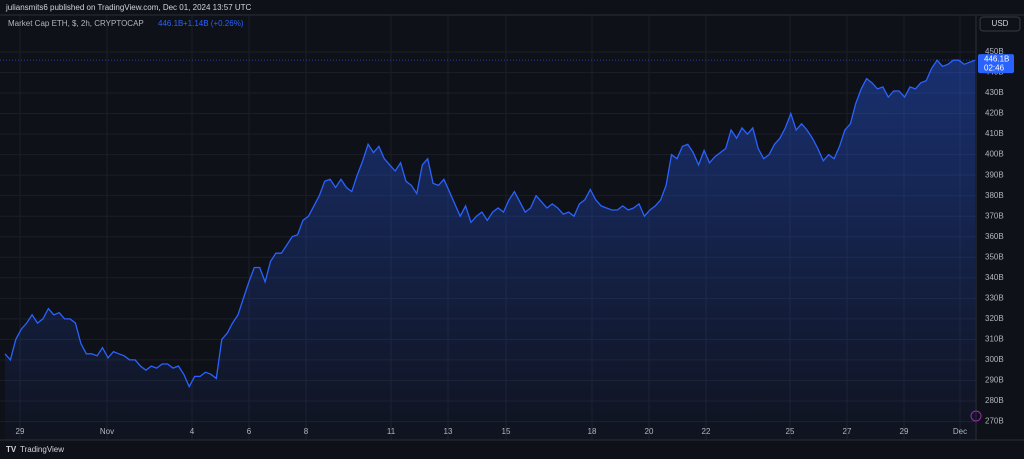  What do you see at coordinates (448, 431) in the screenshot?
I see `x-tick-label: 13` at bounding box center [448, 431].